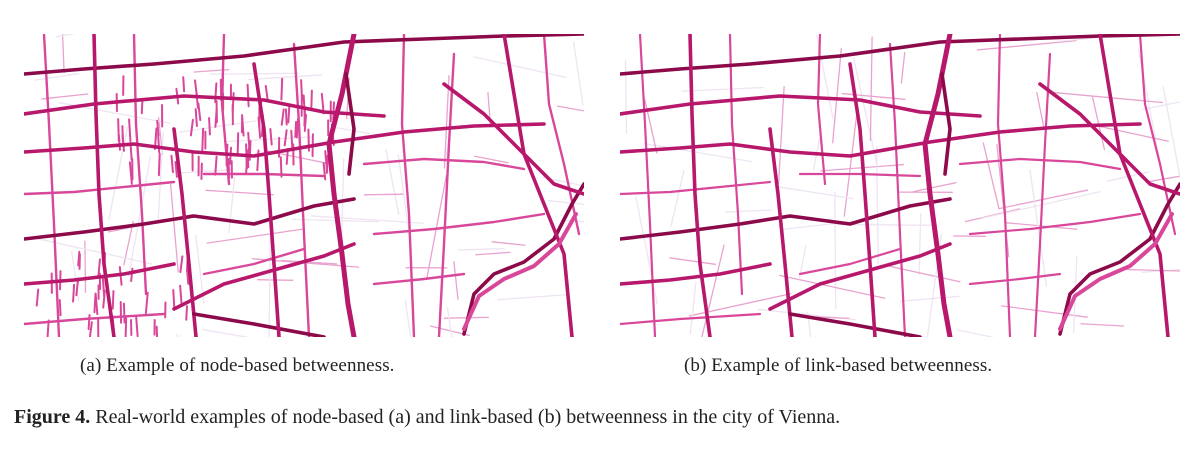 The image size is (1200, 449). What do you see at coordinates (1116, 271) in the screenshot?
I see `river-road` at bounding box center [1116, 271].